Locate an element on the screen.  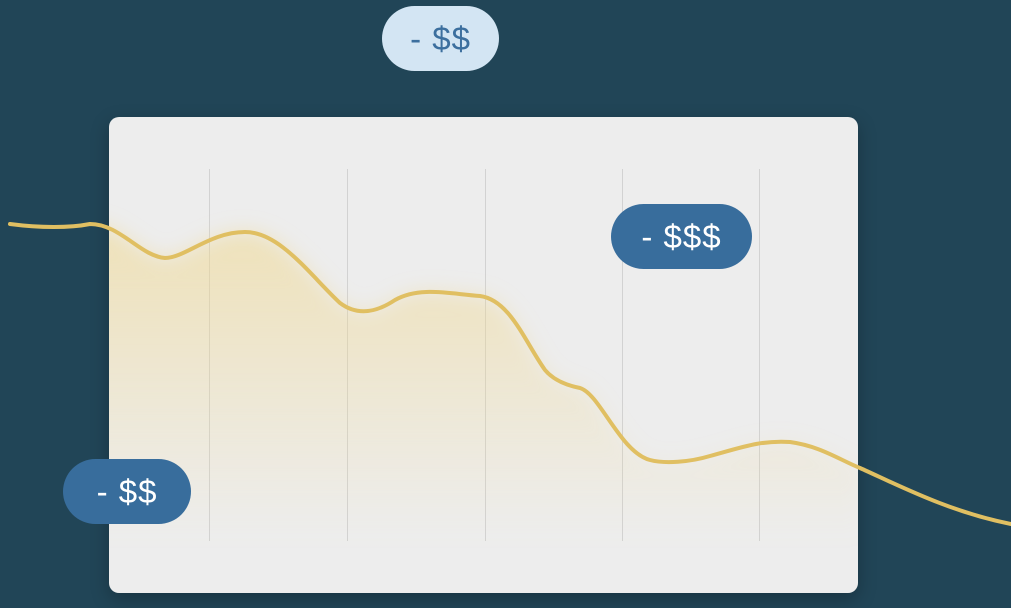
price-tag-top-label: - $$ is located at coordinates (440, 38).